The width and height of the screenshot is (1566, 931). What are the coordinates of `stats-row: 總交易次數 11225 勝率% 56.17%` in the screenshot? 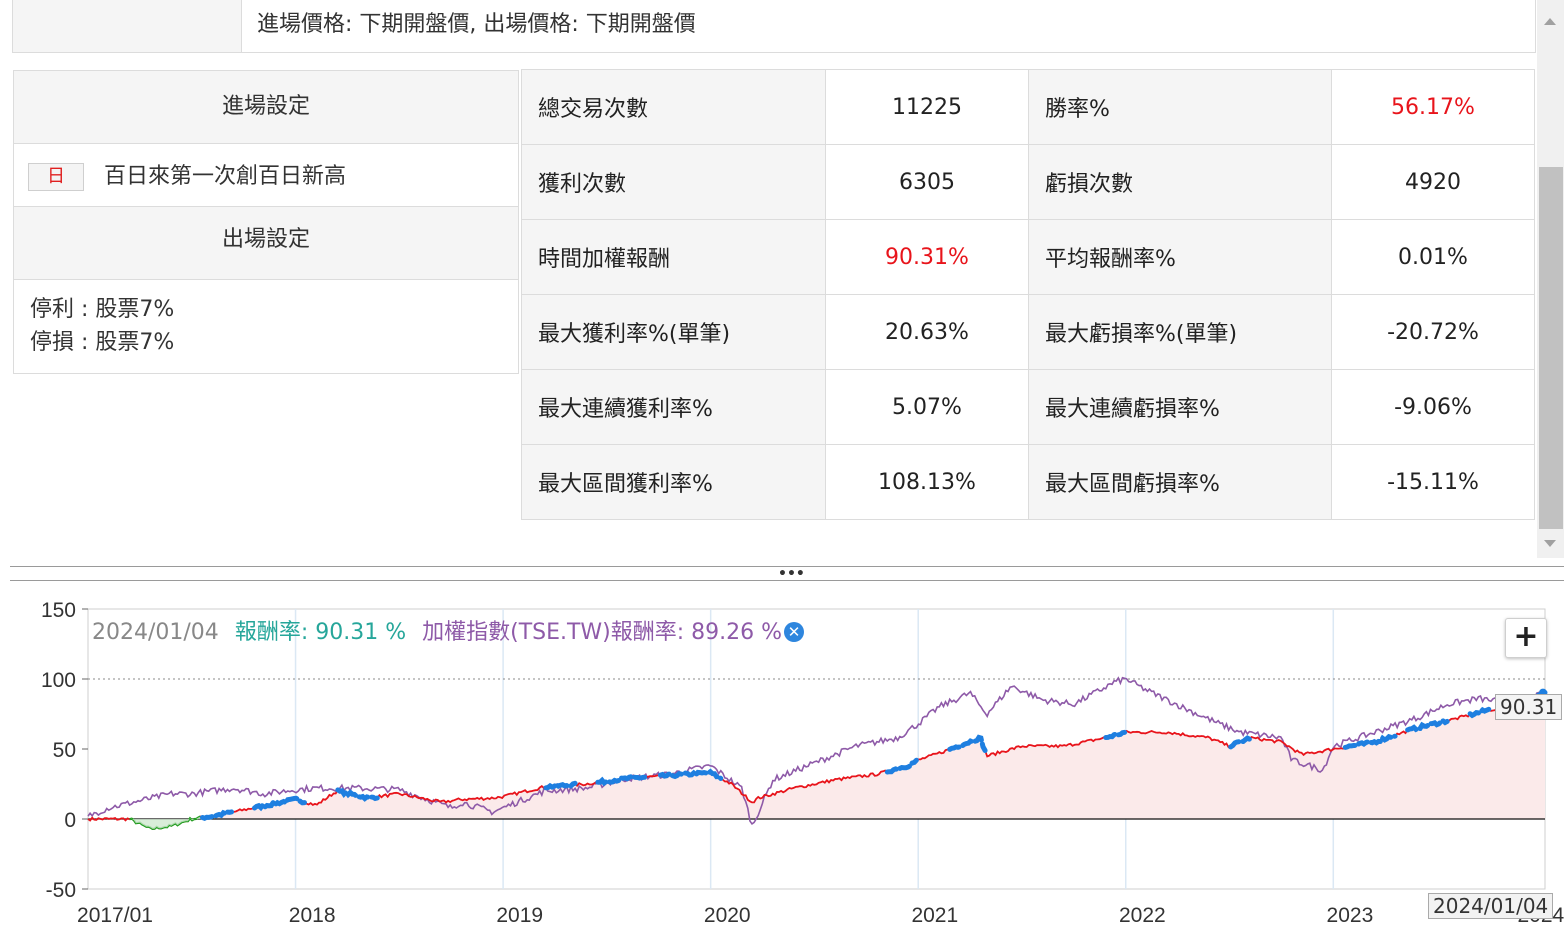 It's located at (1028, 107).